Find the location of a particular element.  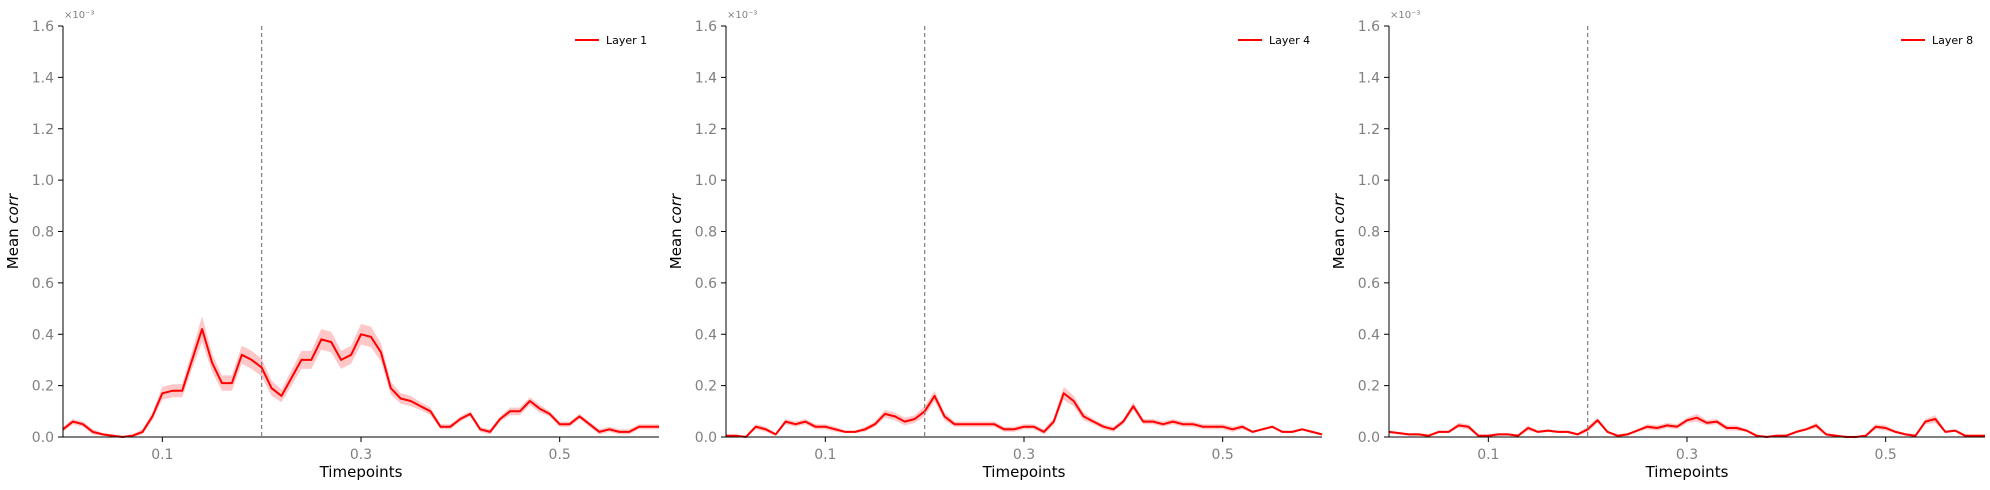

legend-label: Layer 8 is located at coordinates (1952, 40).